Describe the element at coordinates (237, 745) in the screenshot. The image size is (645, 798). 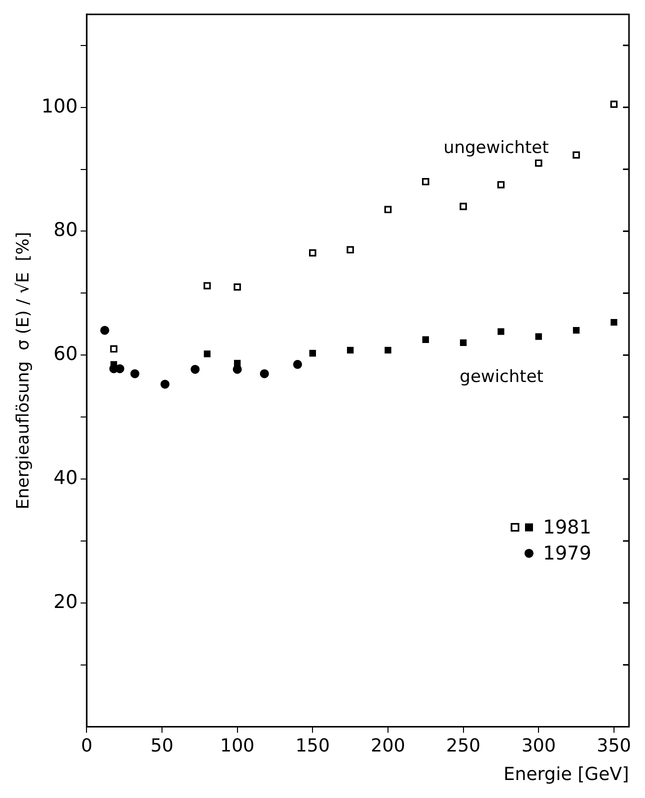
I see `x-tick-label: 100` at that location.